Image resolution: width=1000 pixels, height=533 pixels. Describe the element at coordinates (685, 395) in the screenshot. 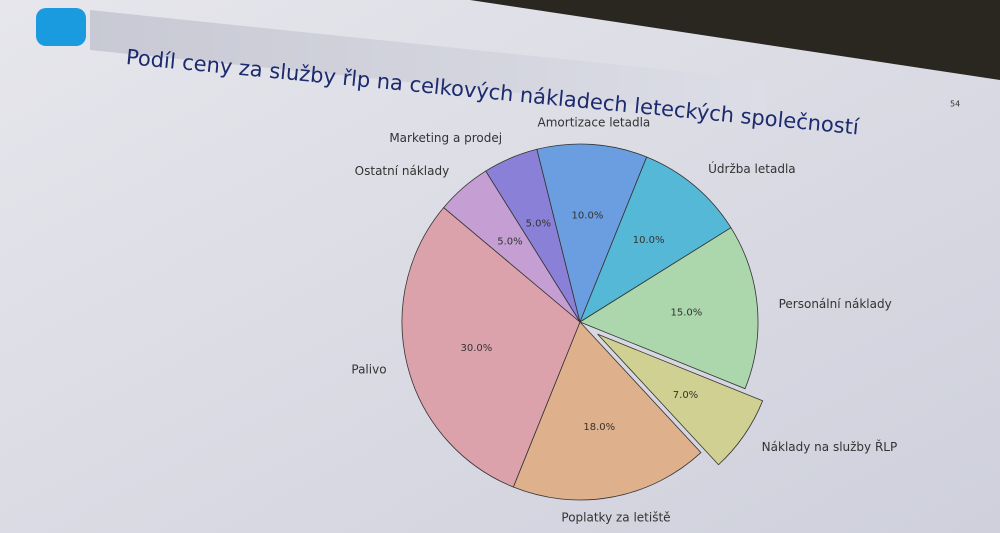

I see `value-label: 7.0%` at that location.